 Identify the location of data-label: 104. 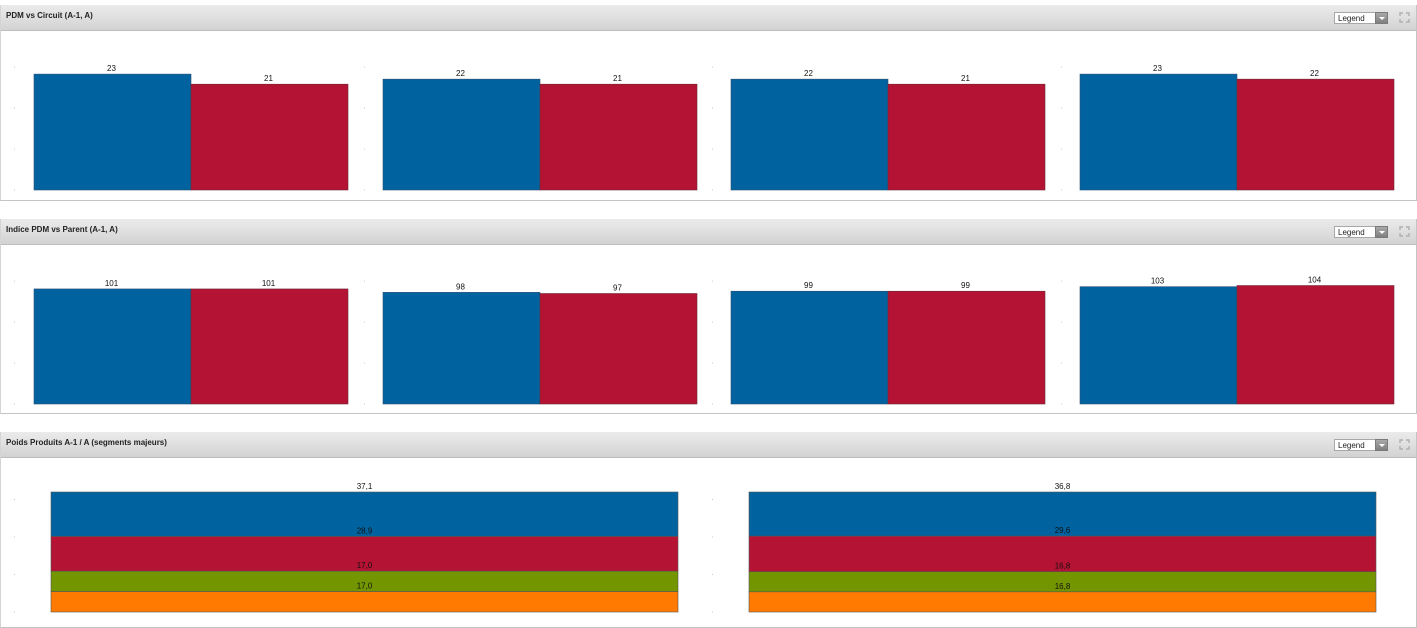
(1315, 280).